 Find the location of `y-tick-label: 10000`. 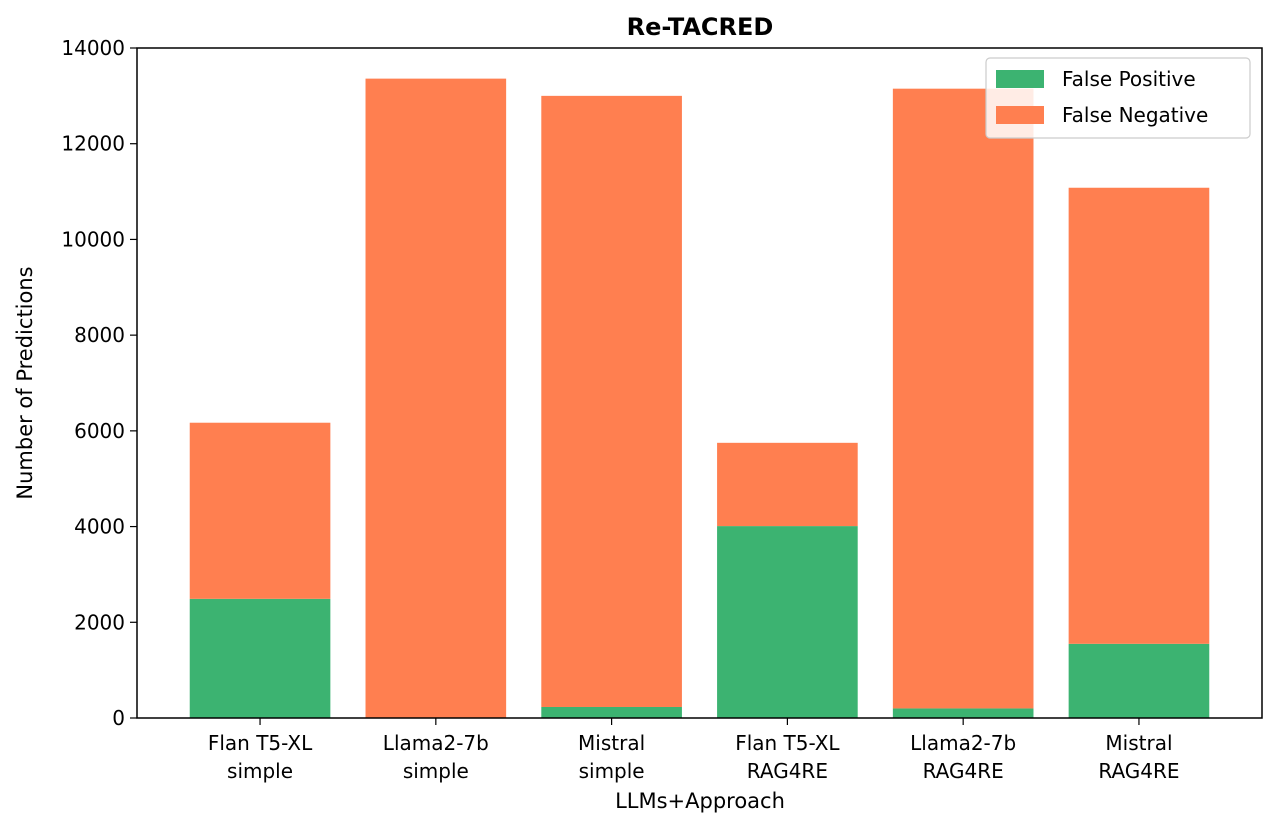

y-tick-label: 10000 is located at coordinates (93, 239).